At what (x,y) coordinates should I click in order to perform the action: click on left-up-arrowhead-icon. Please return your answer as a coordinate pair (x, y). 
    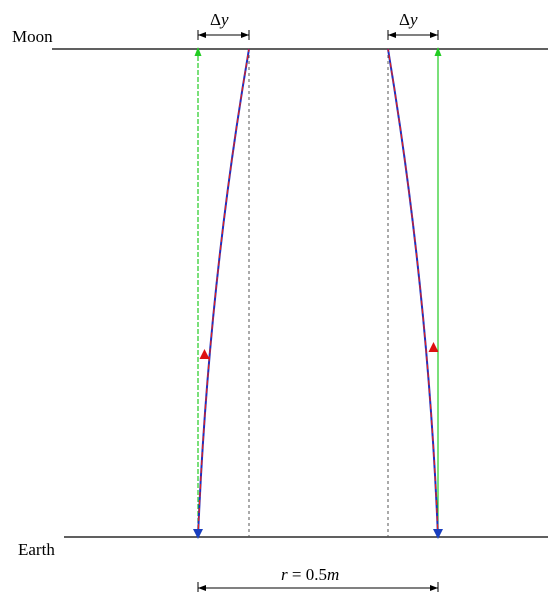
    Looking at the image, I should click on (204, 354).